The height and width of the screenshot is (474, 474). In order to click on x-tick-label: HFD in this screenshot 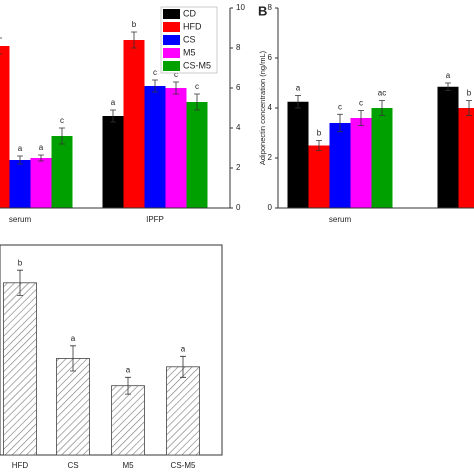, I will do `click(20, 465)`.